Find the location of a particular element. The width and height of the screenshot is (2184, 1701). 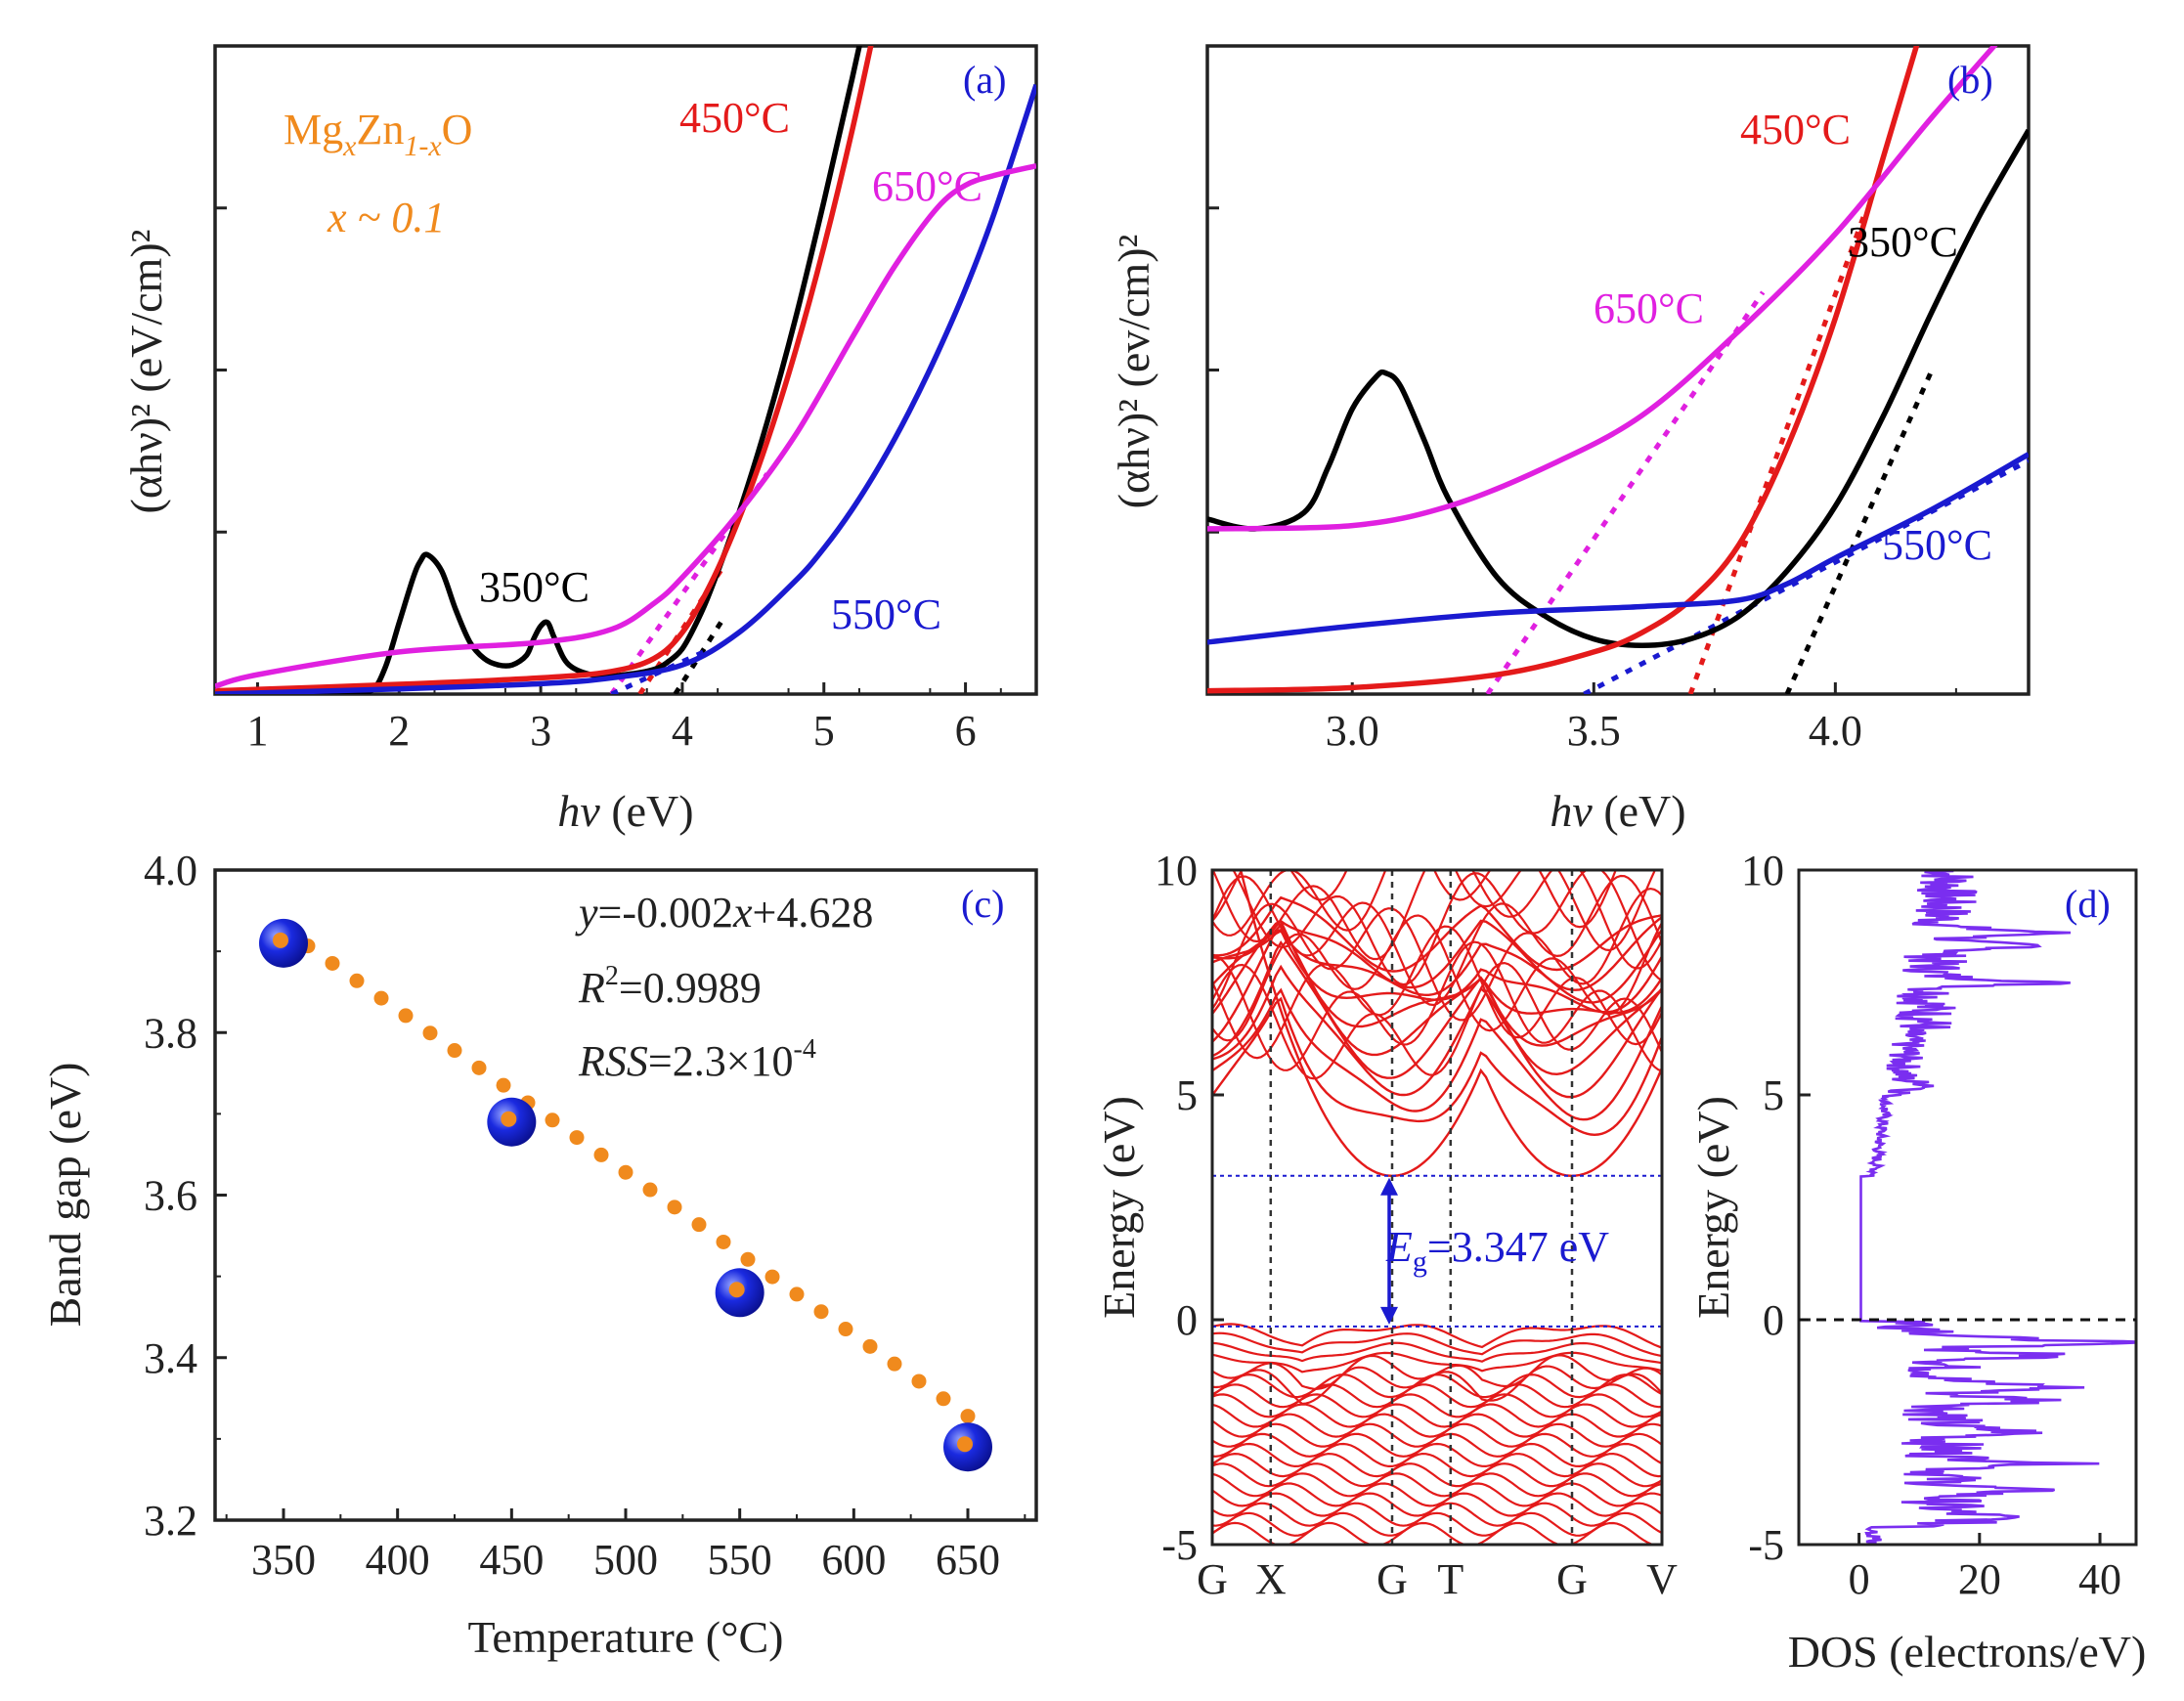

label-a-550: 550°C is located at coordinates (886, 614).